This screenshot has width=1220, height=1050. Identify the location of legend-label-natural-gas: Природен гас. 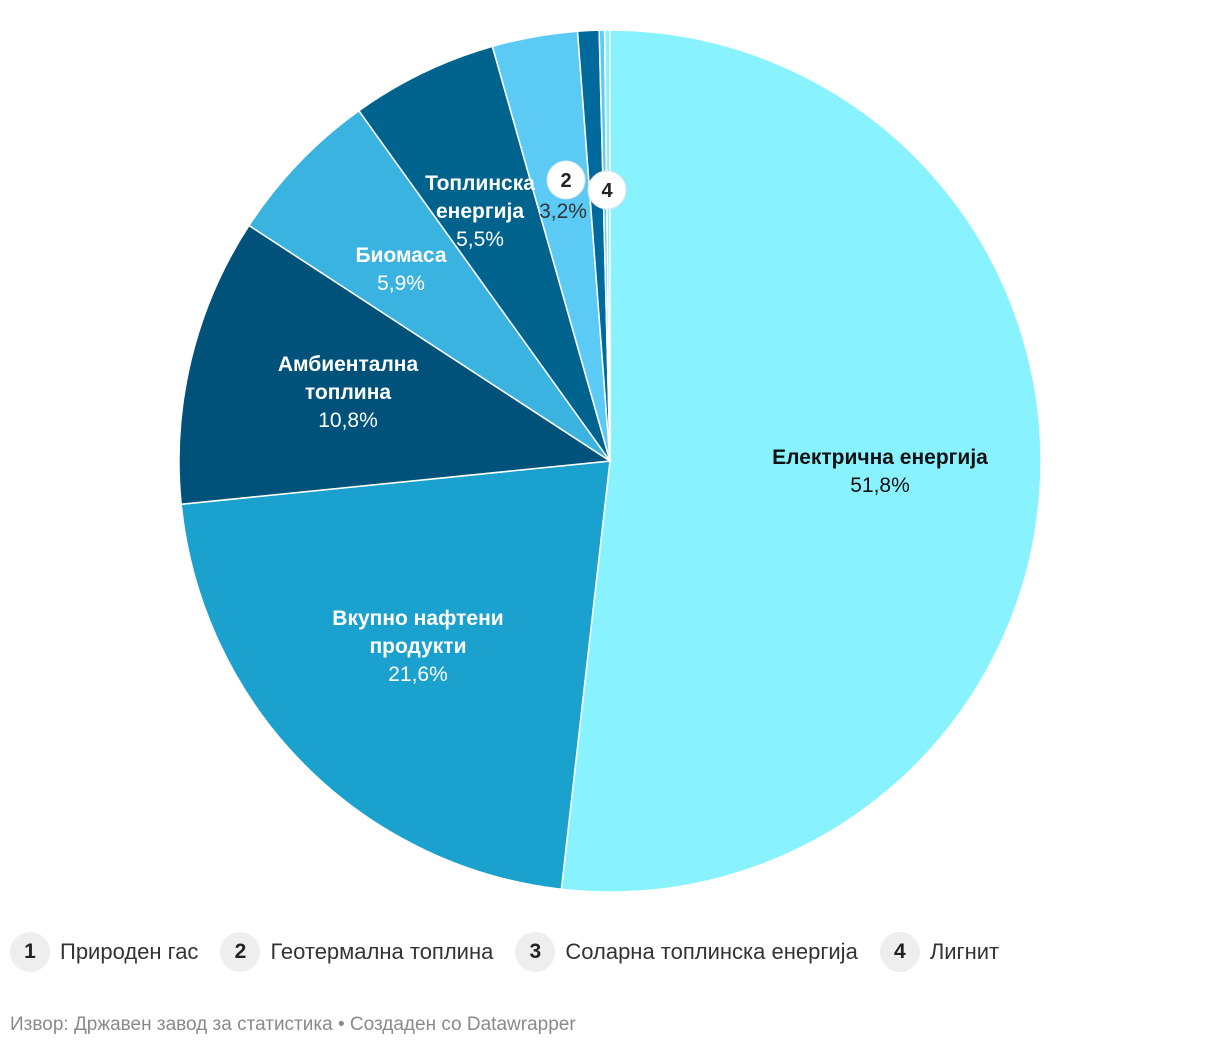
(129, 951).